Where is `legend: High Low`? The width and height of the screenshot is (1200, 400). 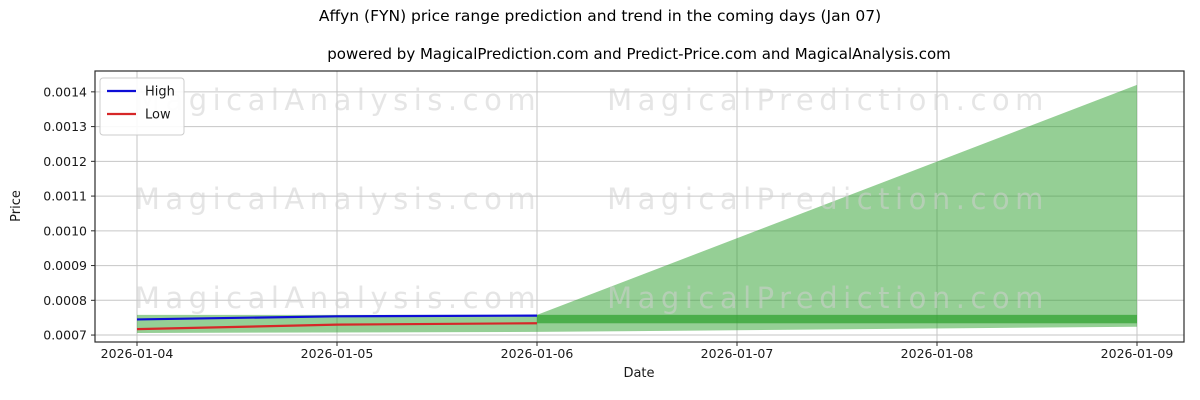 legend: High Low is located at coordinates (142, 106).